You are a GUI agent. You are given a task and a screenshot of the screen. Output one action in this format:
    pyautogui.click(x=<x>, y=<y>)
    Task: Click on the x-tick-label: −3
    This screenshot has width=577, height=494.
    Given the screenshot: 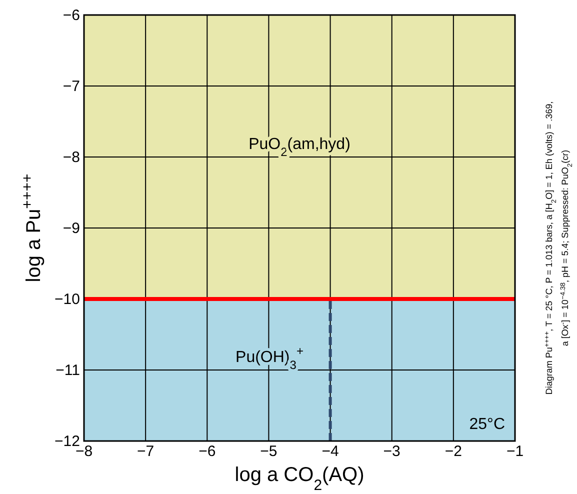 What is the action you would take?
    pyautogui.click(x=391, y=451)
    